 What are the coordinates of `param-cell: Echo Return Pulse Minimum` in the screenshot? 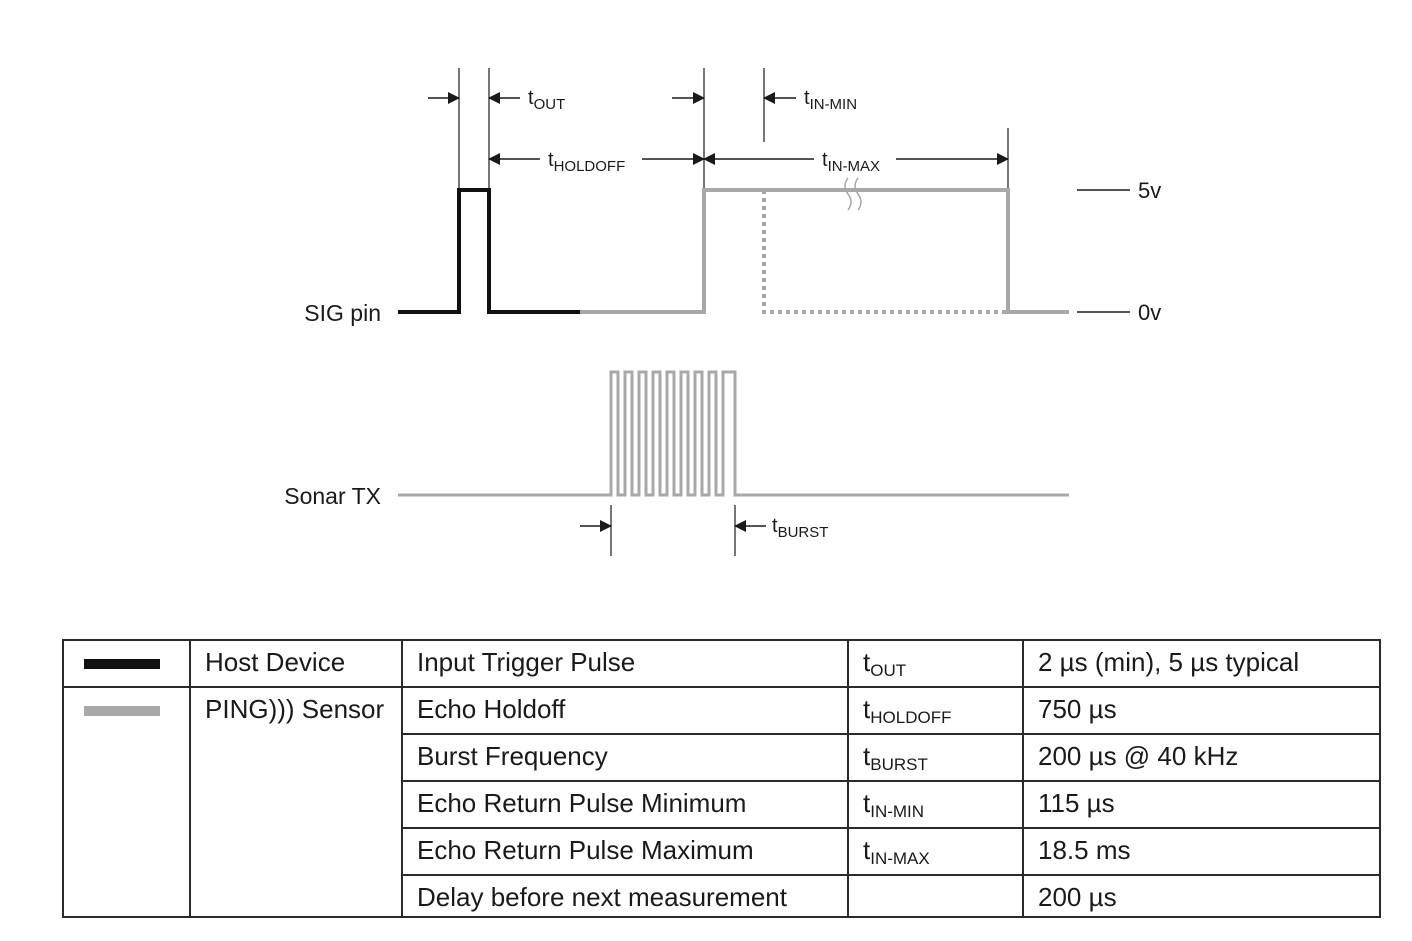 It's located at (625, 804).